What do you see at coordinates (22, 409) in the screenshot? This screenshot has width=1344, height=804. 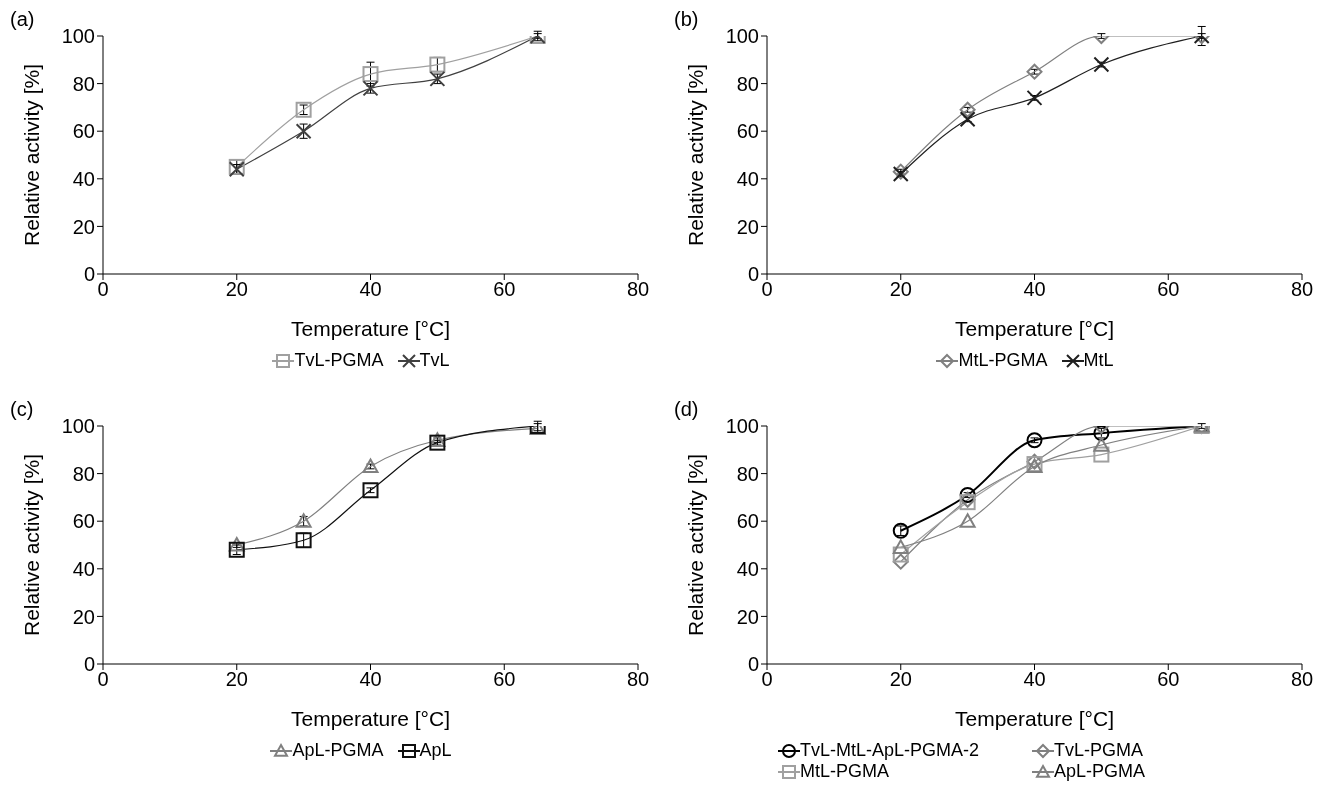 I see `chart-title: (c)` at bounding box center [22, 409].